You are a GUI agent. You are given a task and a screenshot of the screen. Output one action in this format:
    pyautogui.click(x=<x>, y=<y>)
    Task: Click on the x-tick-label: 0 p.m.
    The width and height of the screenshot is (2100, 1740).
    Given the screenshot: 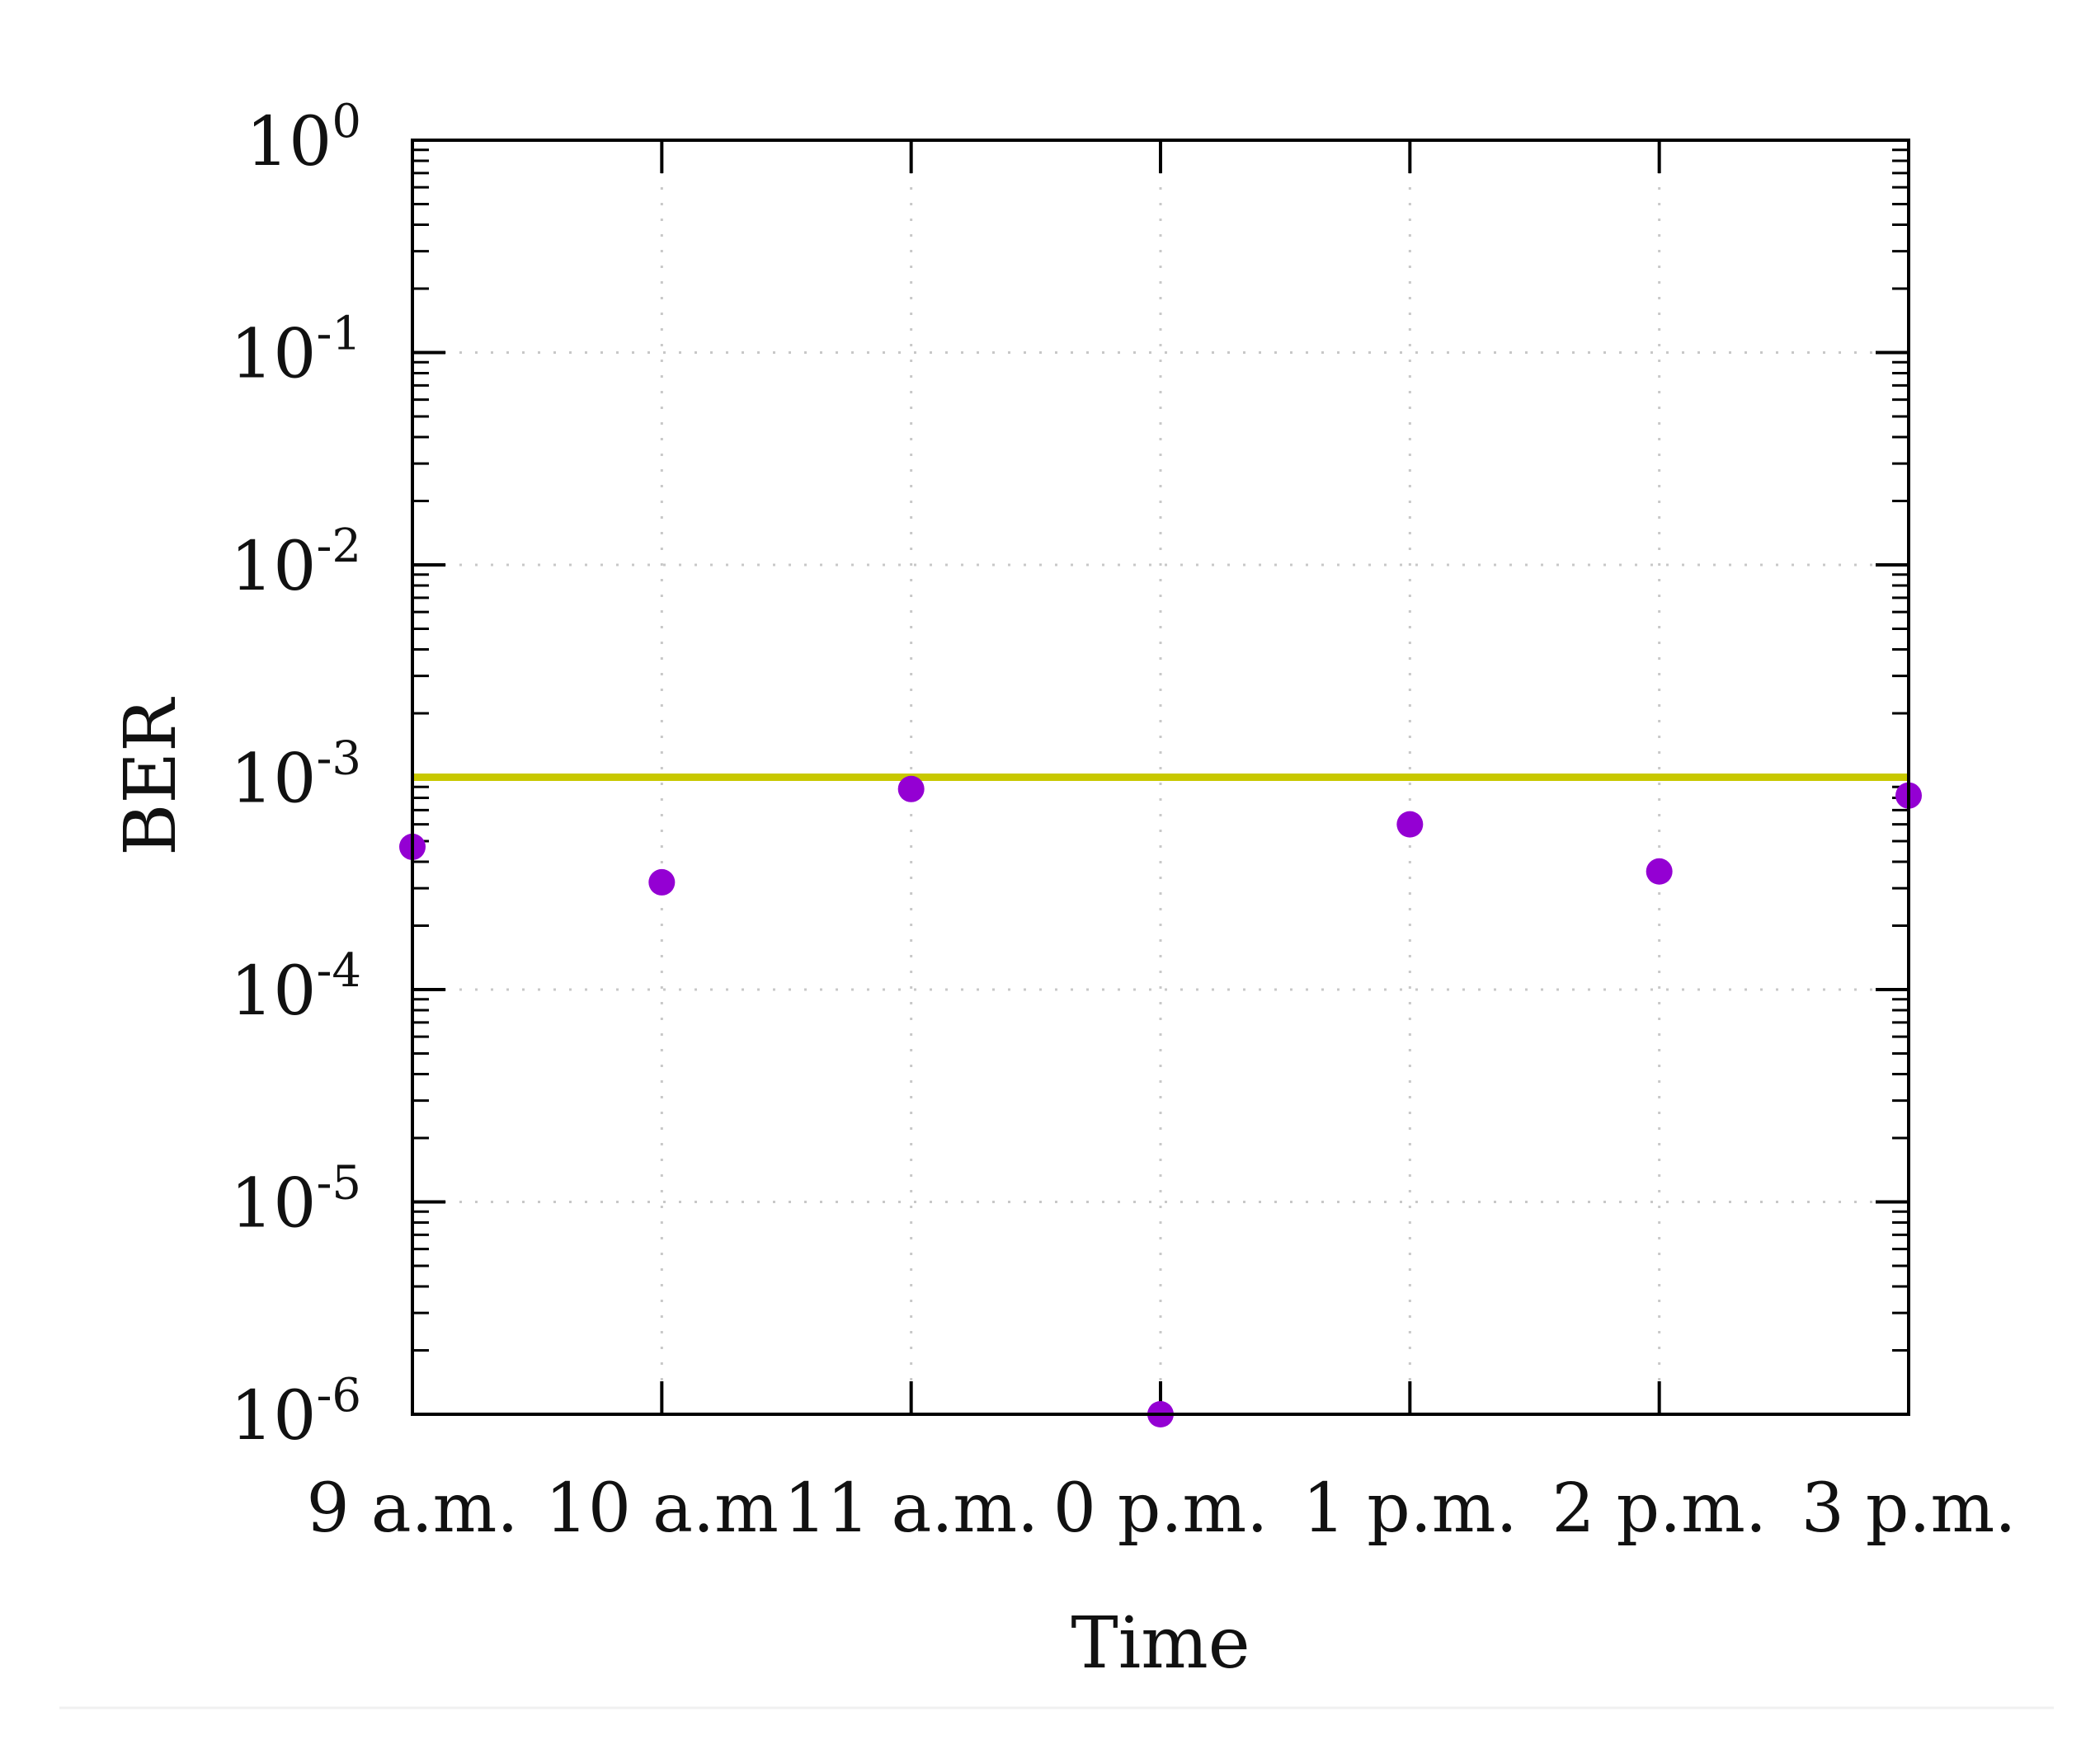 What is the action you would take?
    pyautogui.click(x=1161, y=1509)
    